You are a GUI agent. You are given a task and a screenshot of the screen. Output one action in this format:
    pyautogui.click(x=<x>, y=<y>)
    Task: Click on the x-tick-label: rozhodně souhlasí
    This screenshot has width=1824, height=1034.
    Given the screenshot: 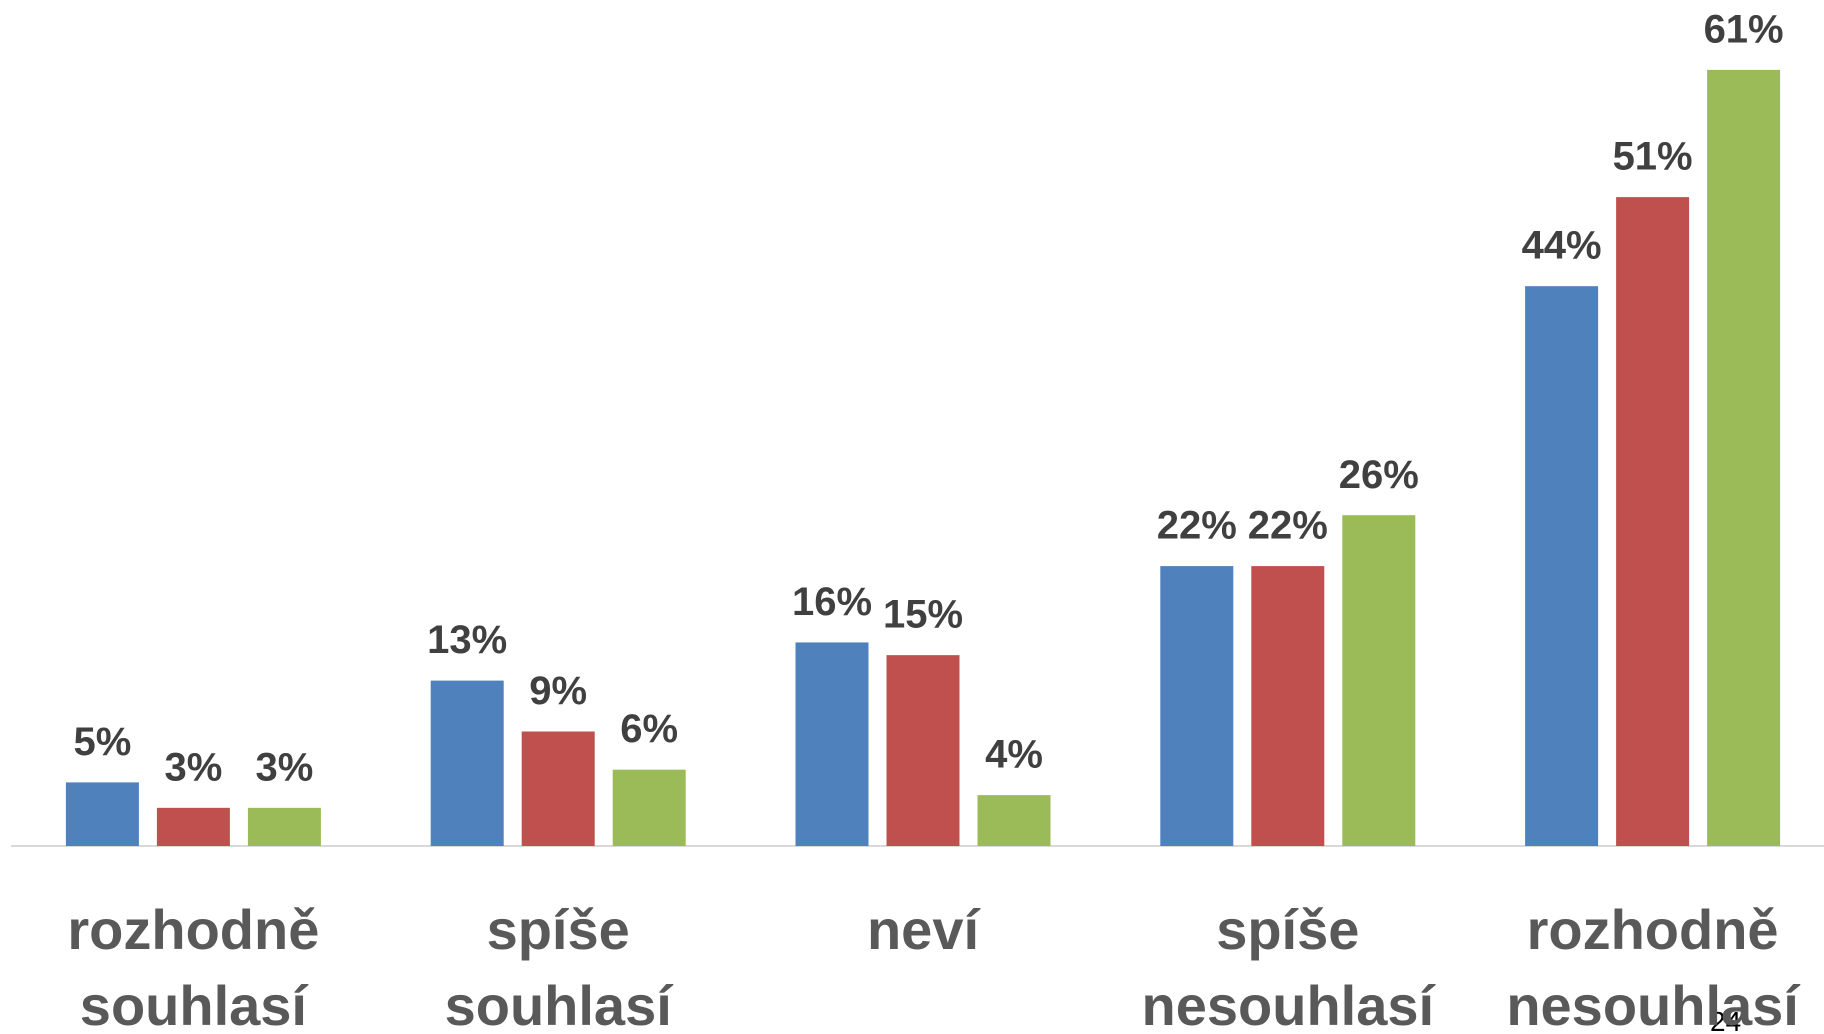 What is the action you would take?
    pyautogui.click(x=193, y=966)
    